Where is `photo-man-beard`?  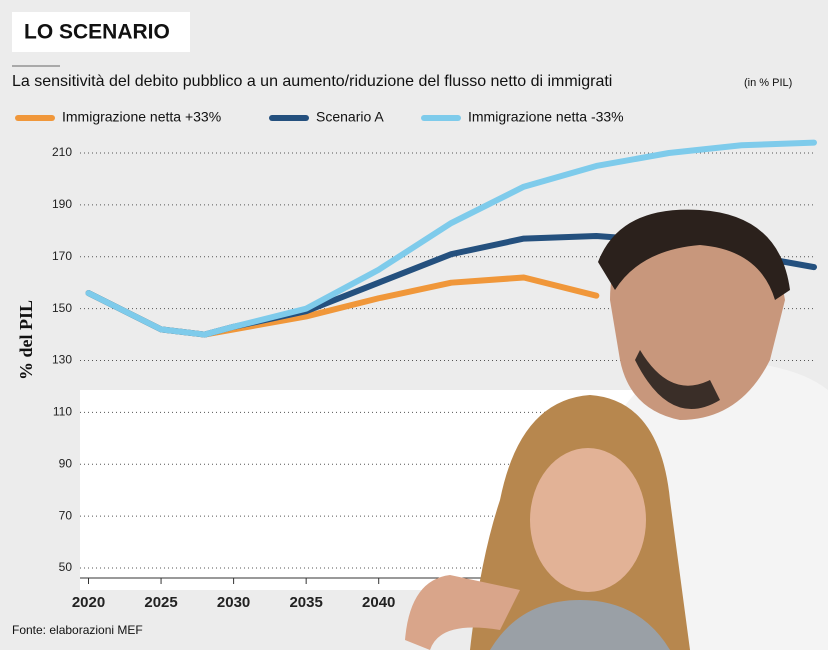 photo-man-beard is located at coordinates (677, 379).